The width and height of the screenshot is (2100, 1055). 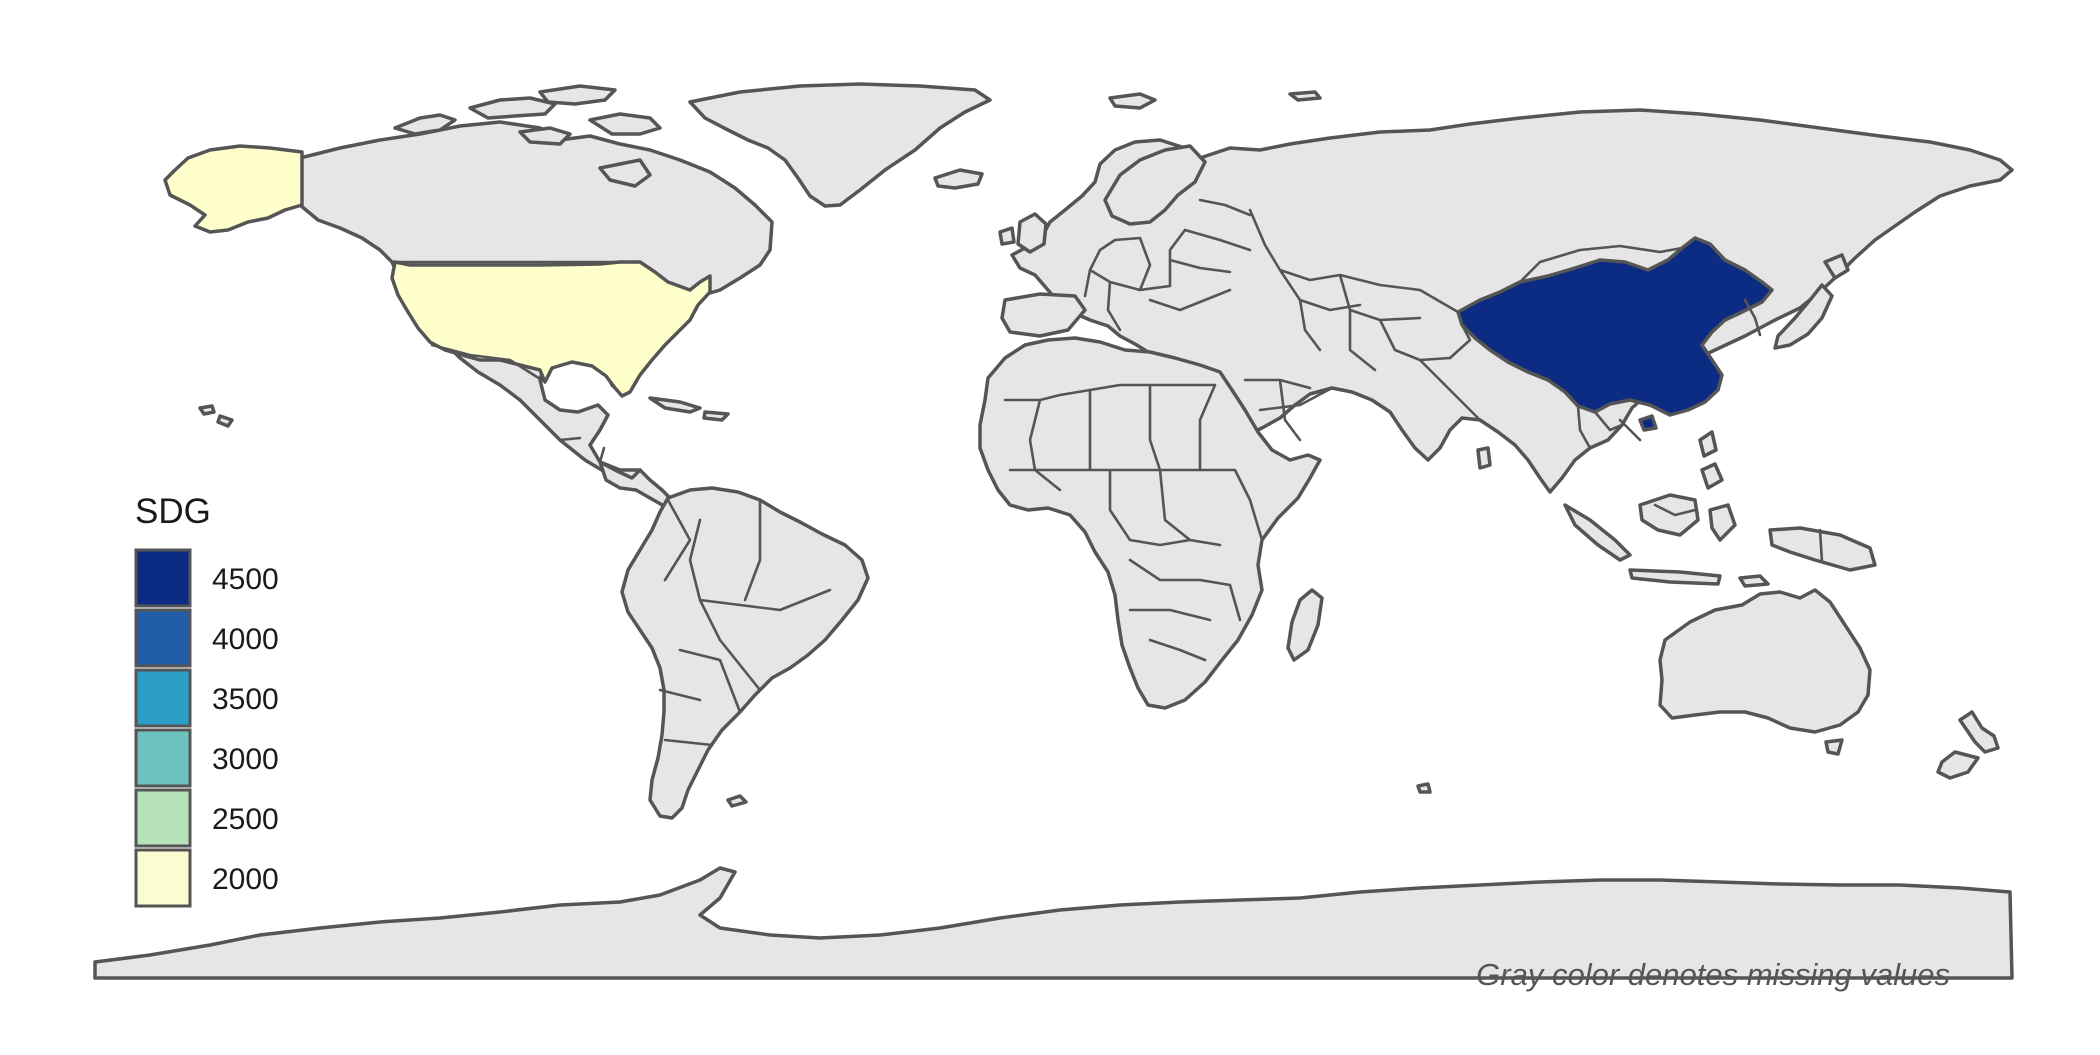 What do you see at coordinates (245, 819) in the screenshot?
I see `legend-label-2500: 2500` at bounding box center [245, 819].